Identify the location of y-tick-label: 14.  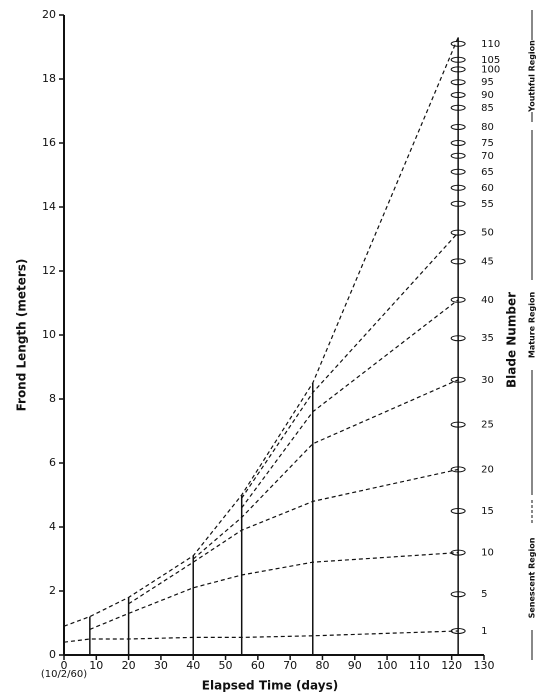
(49, 206).